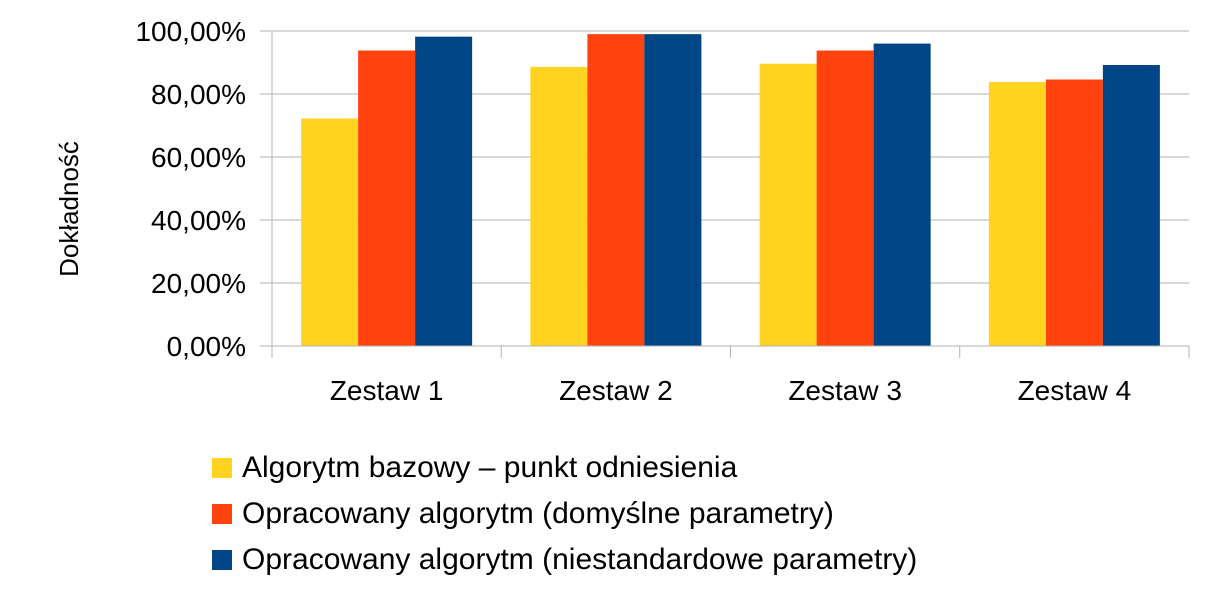 This screenshot has height=589, width=1213. What do you see at coordinates (198, 283) in the screenshot?
I see `y-tick-label: 20,00%` at bounding box center [198, 283].